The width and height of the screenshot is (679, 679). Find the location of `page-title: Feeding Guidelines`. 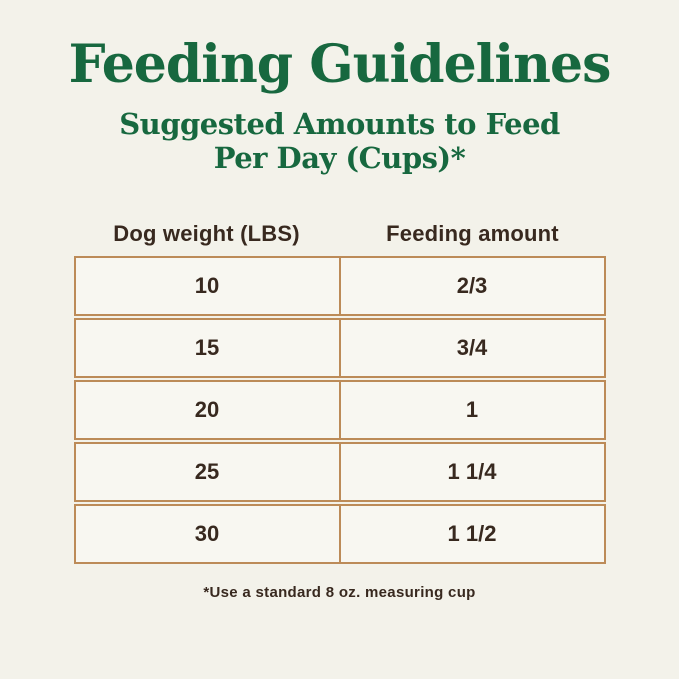

page-title: Feeding Guidelines is located at coordinates (340, 64).